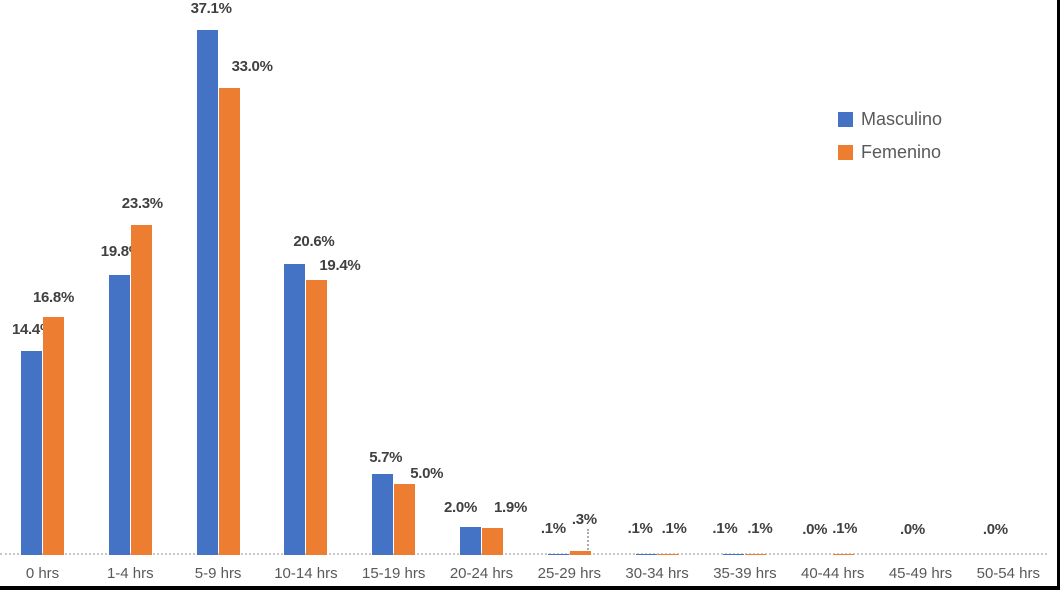 This screenshot has height=593, width=1061. Describe the element at coordinates (314, 241) in the screenshot. I see `data-label-masculino-10-14-hrs: 20.6%` at that location.